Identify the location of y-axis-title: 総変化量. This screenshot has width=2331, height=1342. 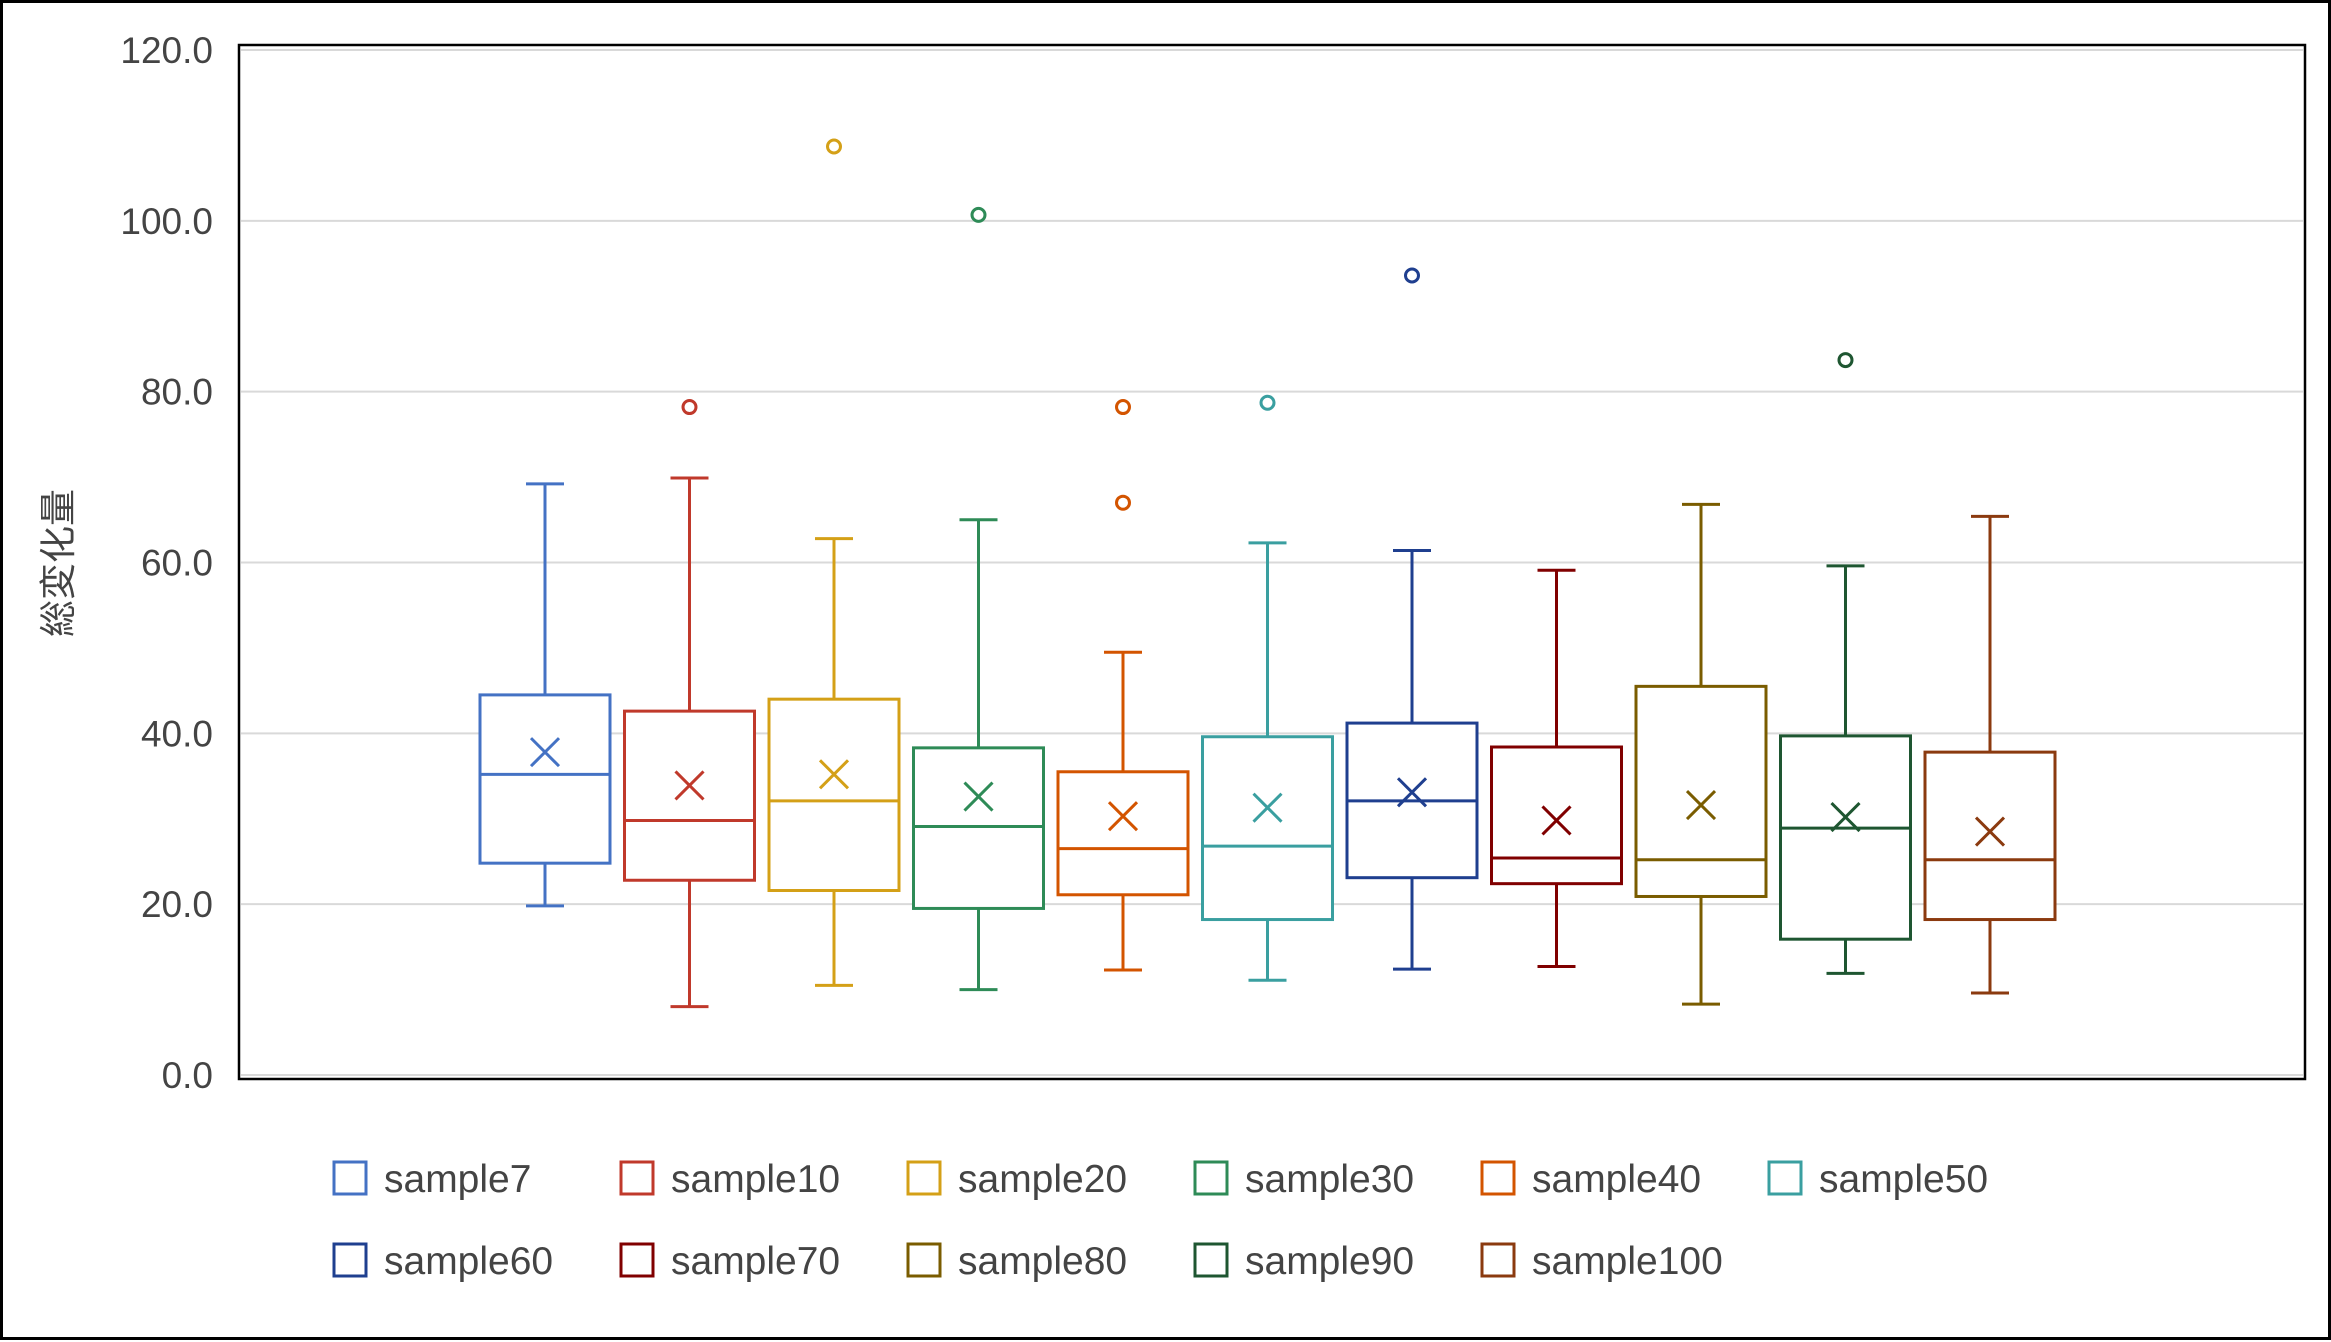
(58, 563).